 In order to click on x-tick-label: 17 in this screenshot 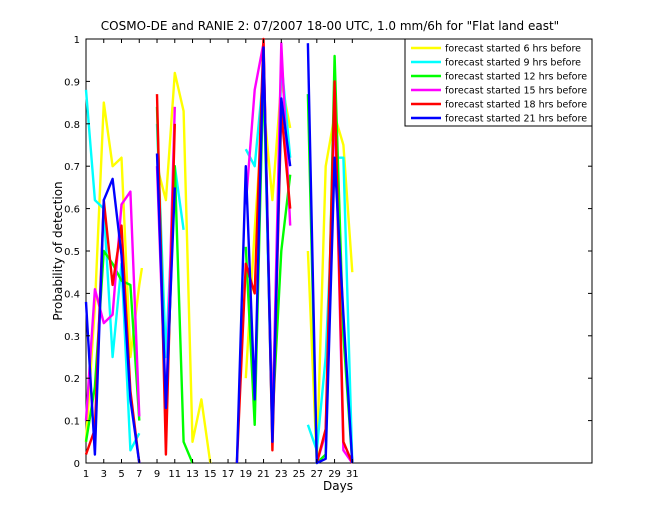, I will do `click(228, 474)`.